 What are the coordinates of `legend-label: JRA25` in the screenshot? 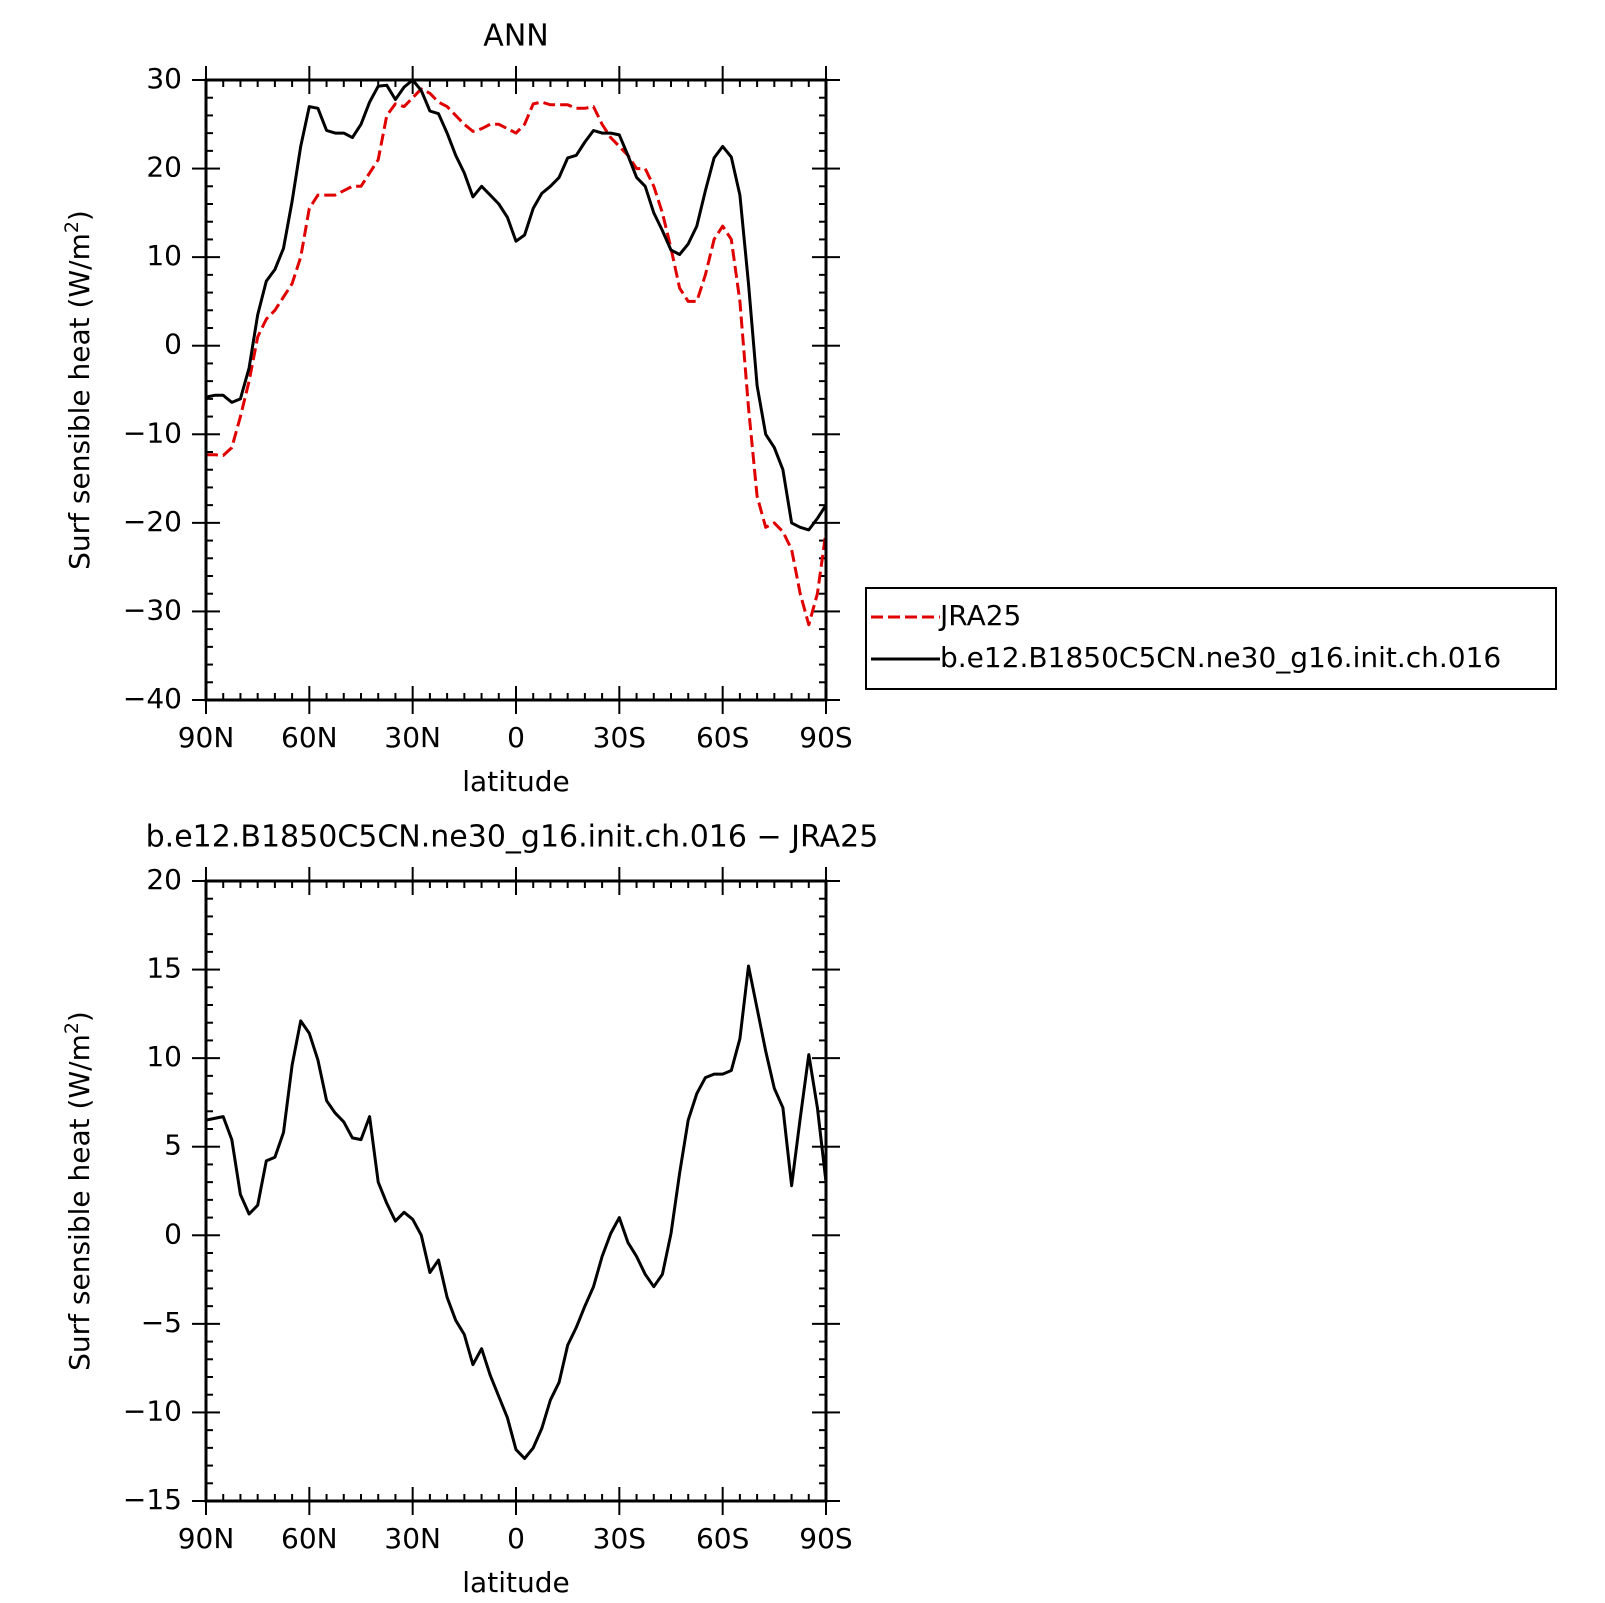 It's located at (979, 615).